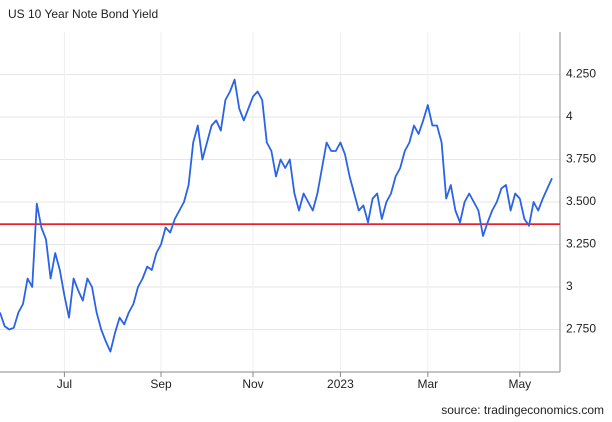 This screenshot has height=422, width=612. I want to click on x-tick-label: 2023, so click(340, 384).